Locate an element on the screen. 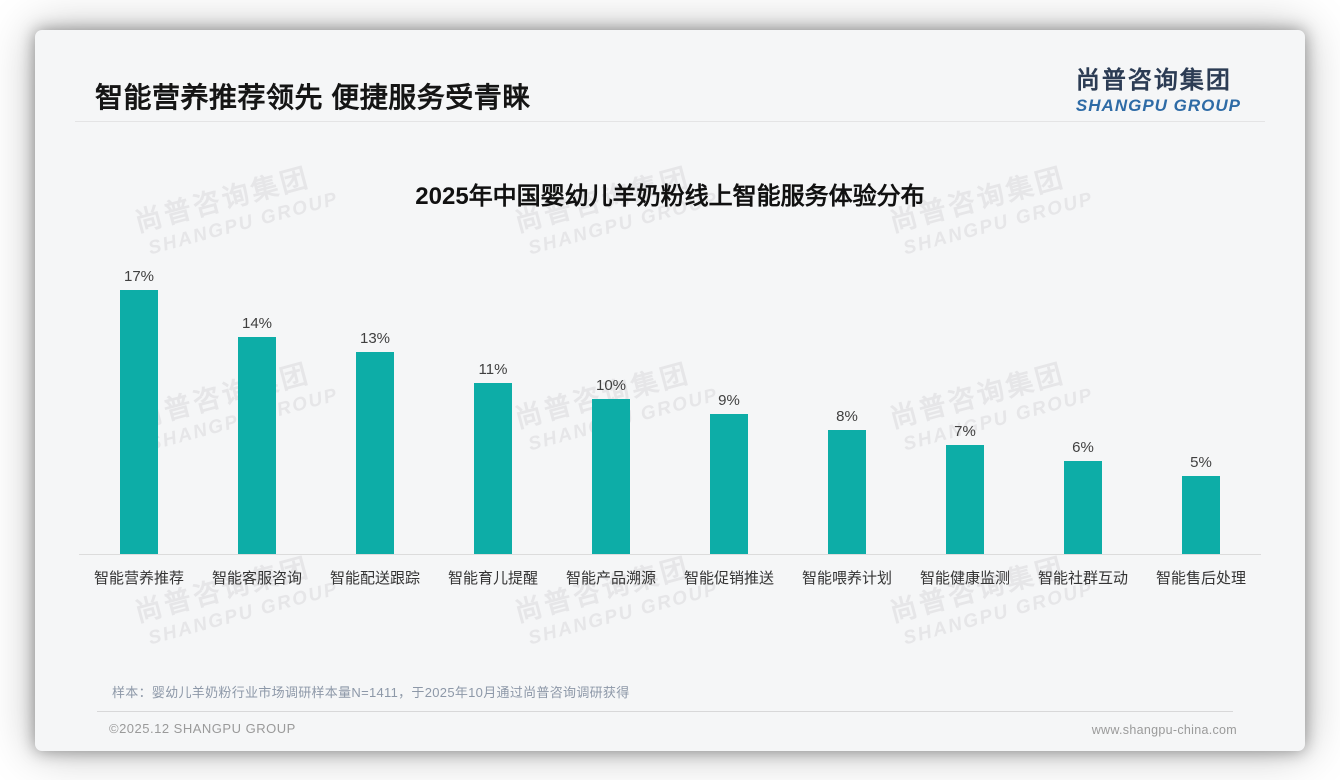 The height and width of the screenshot is (780, 1340). footer-divider is located at coordinates (665, 711).